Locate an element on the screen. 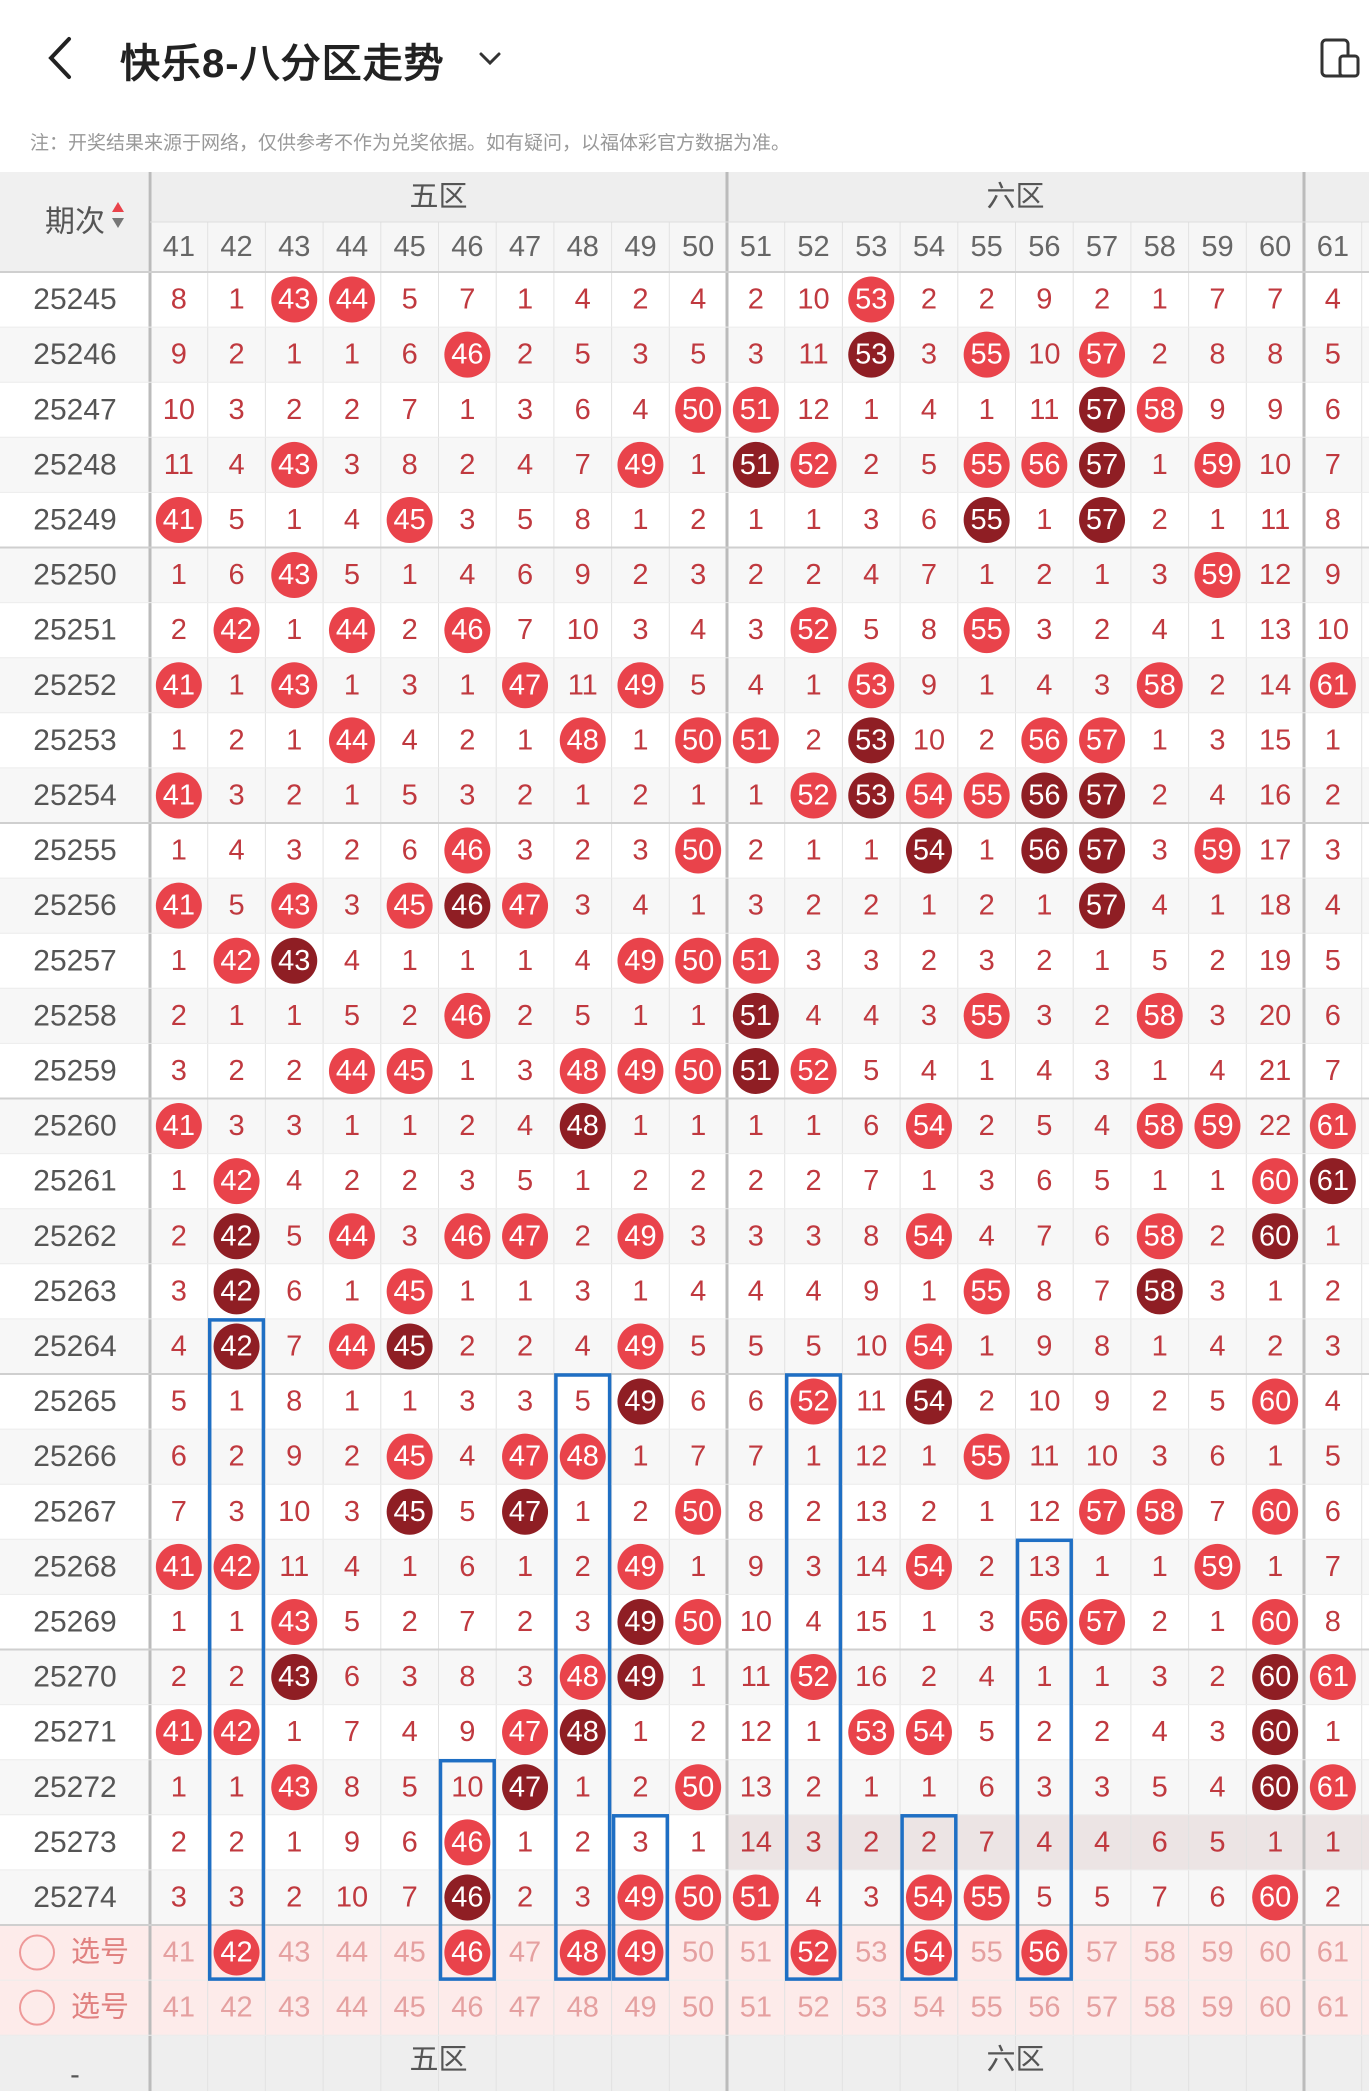  rotate-screen-button is located at coordinates (1340, 58).